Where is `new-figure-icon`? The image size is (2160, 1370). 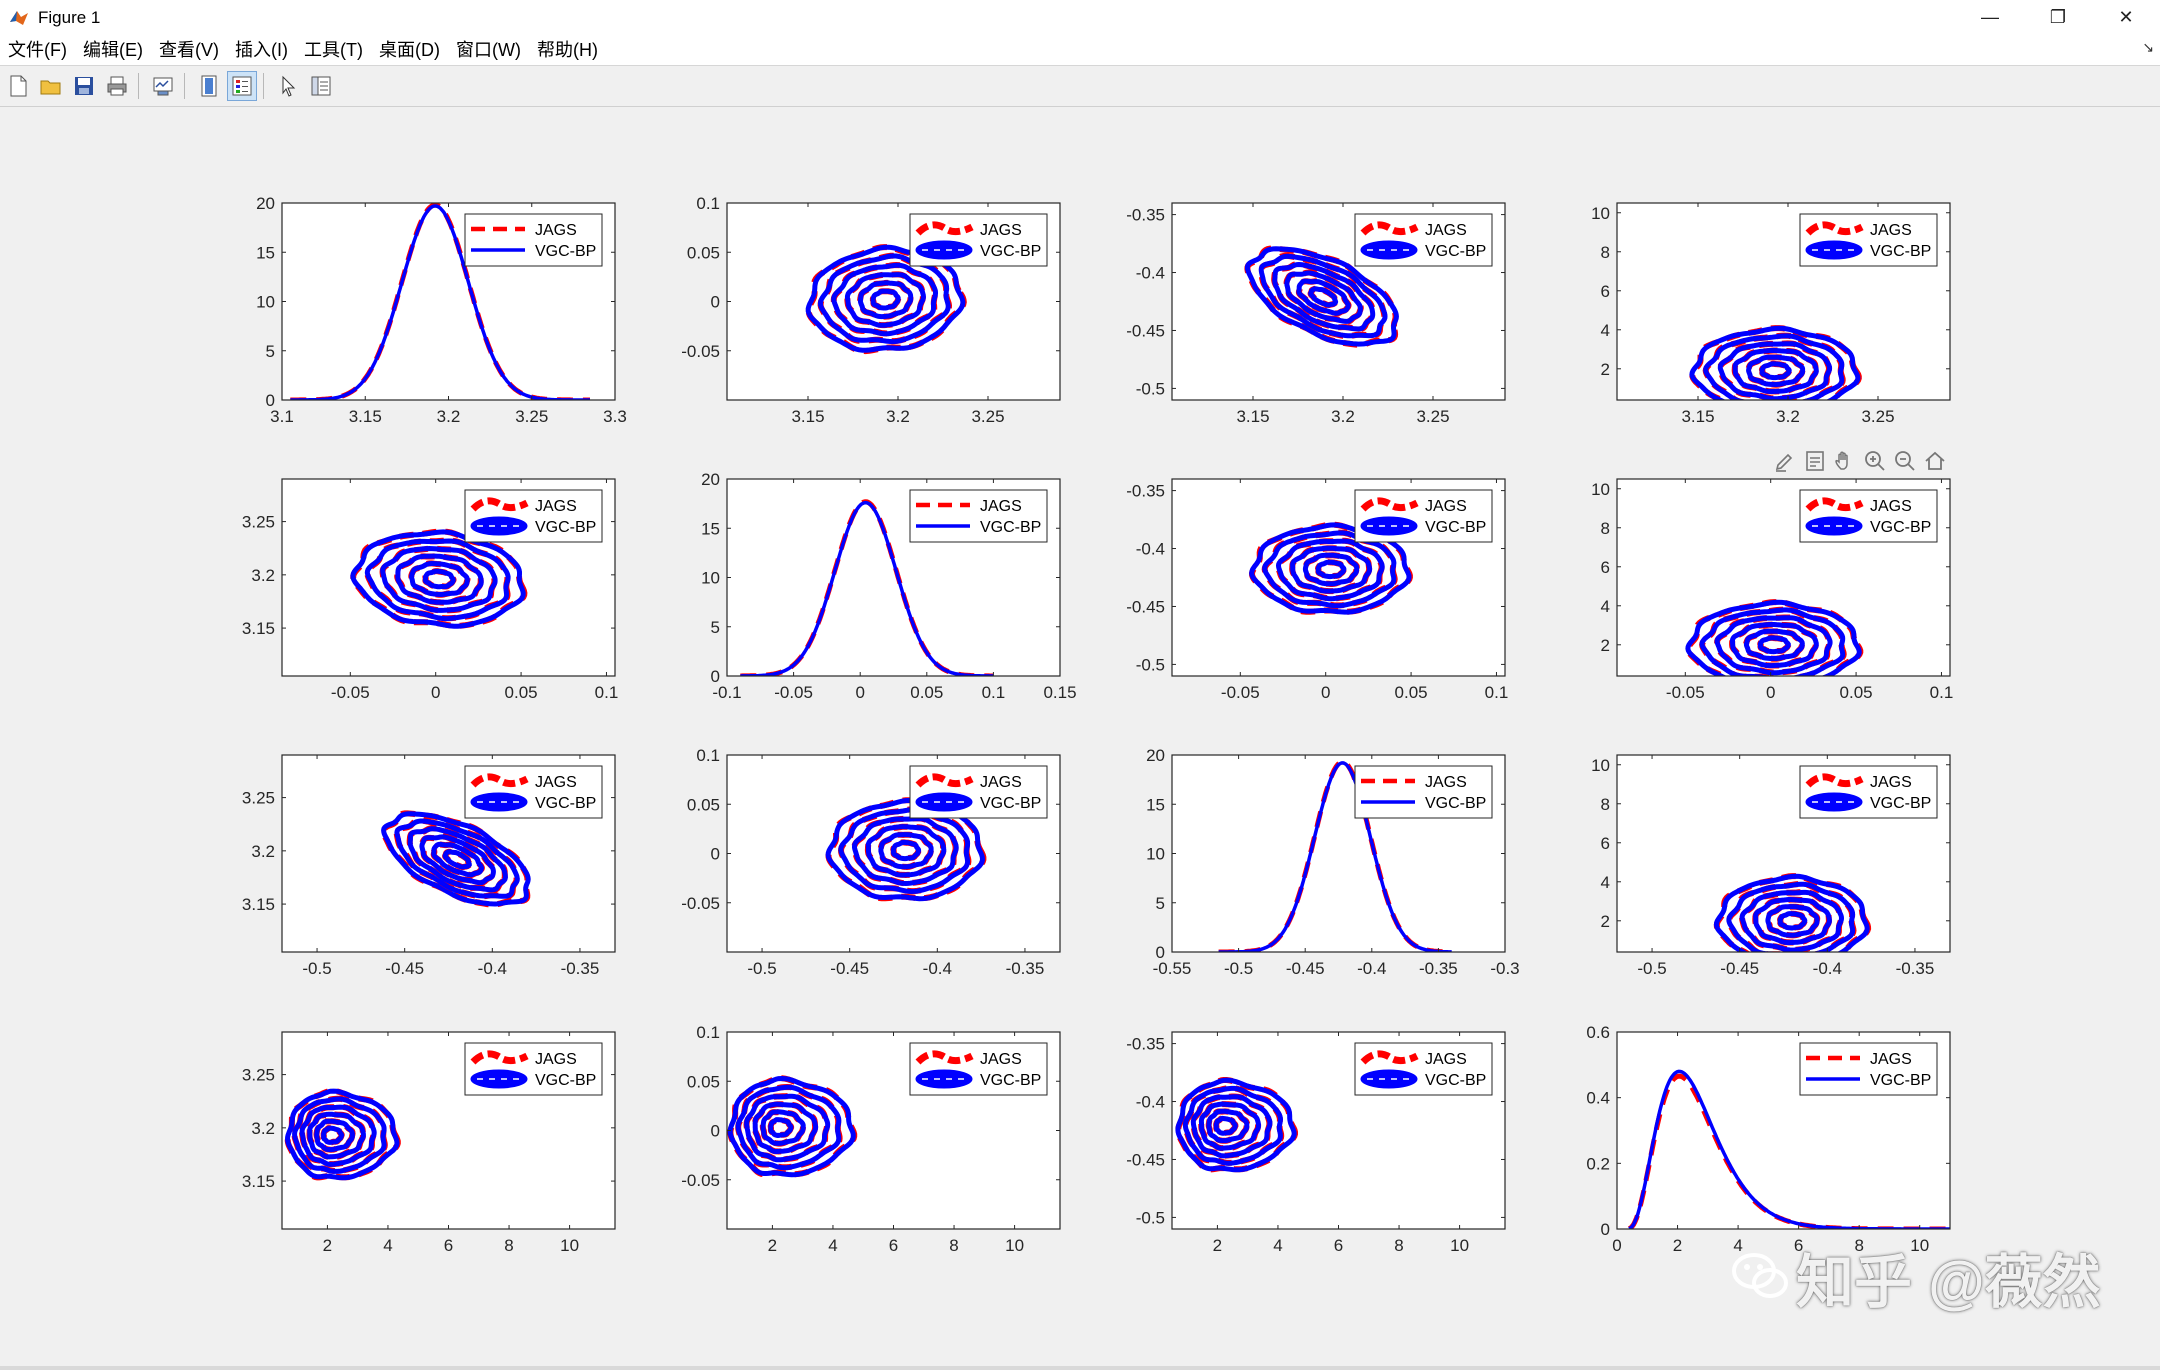 new-figure-icon is located at coordinates (18, 86).